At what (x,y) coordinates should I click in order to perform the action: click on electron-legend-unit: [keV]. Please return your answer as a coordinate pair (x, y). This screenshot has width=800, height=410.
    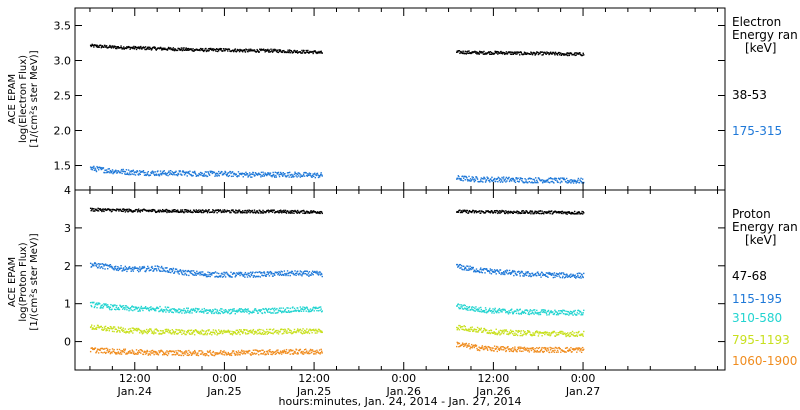
    Looking at the image, I should click on (760, 48).